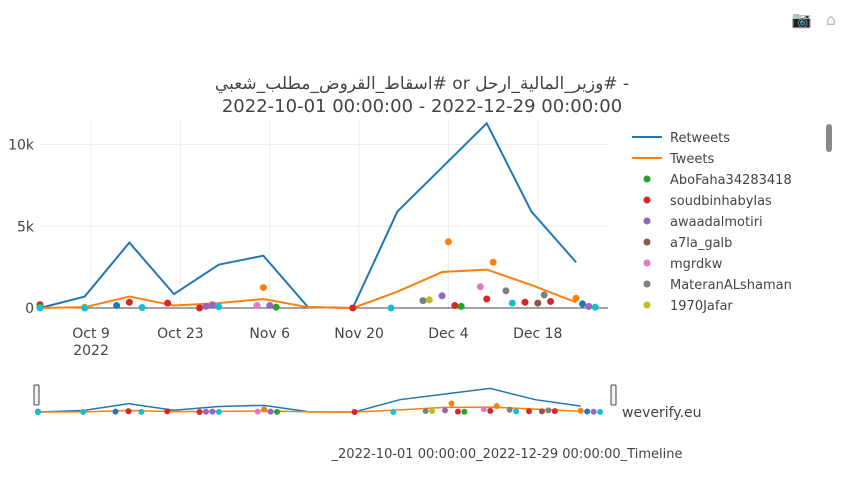 The height and width of the screenshot is (477, 844). Describe the element at coordinates (692, 159) in the screenshot. I see `legend-label: Tweets` at that location.